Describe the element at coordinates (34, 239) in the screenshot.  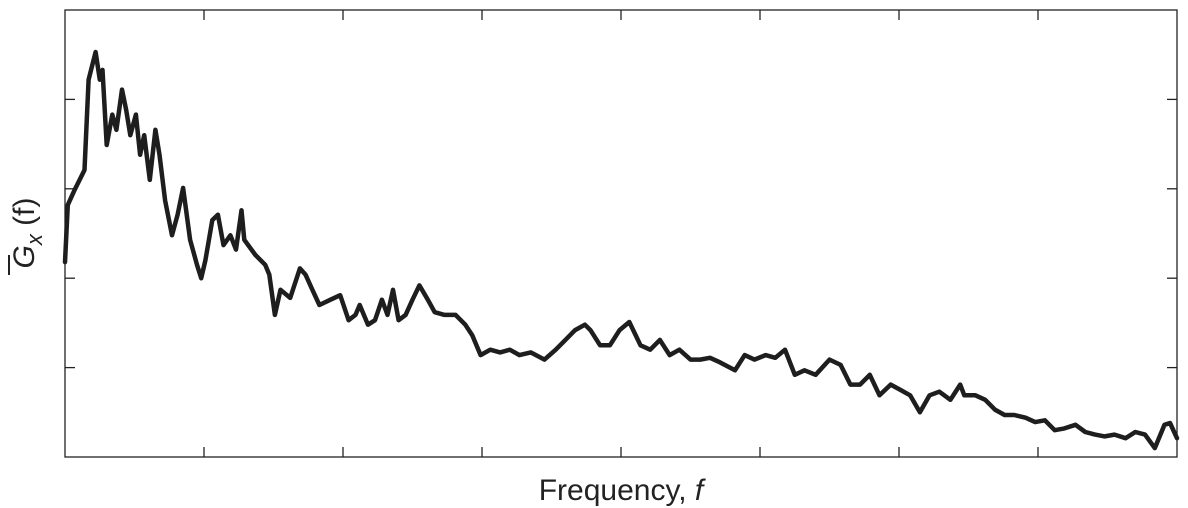
I see `y-axis-label-subscript: x` at that location.